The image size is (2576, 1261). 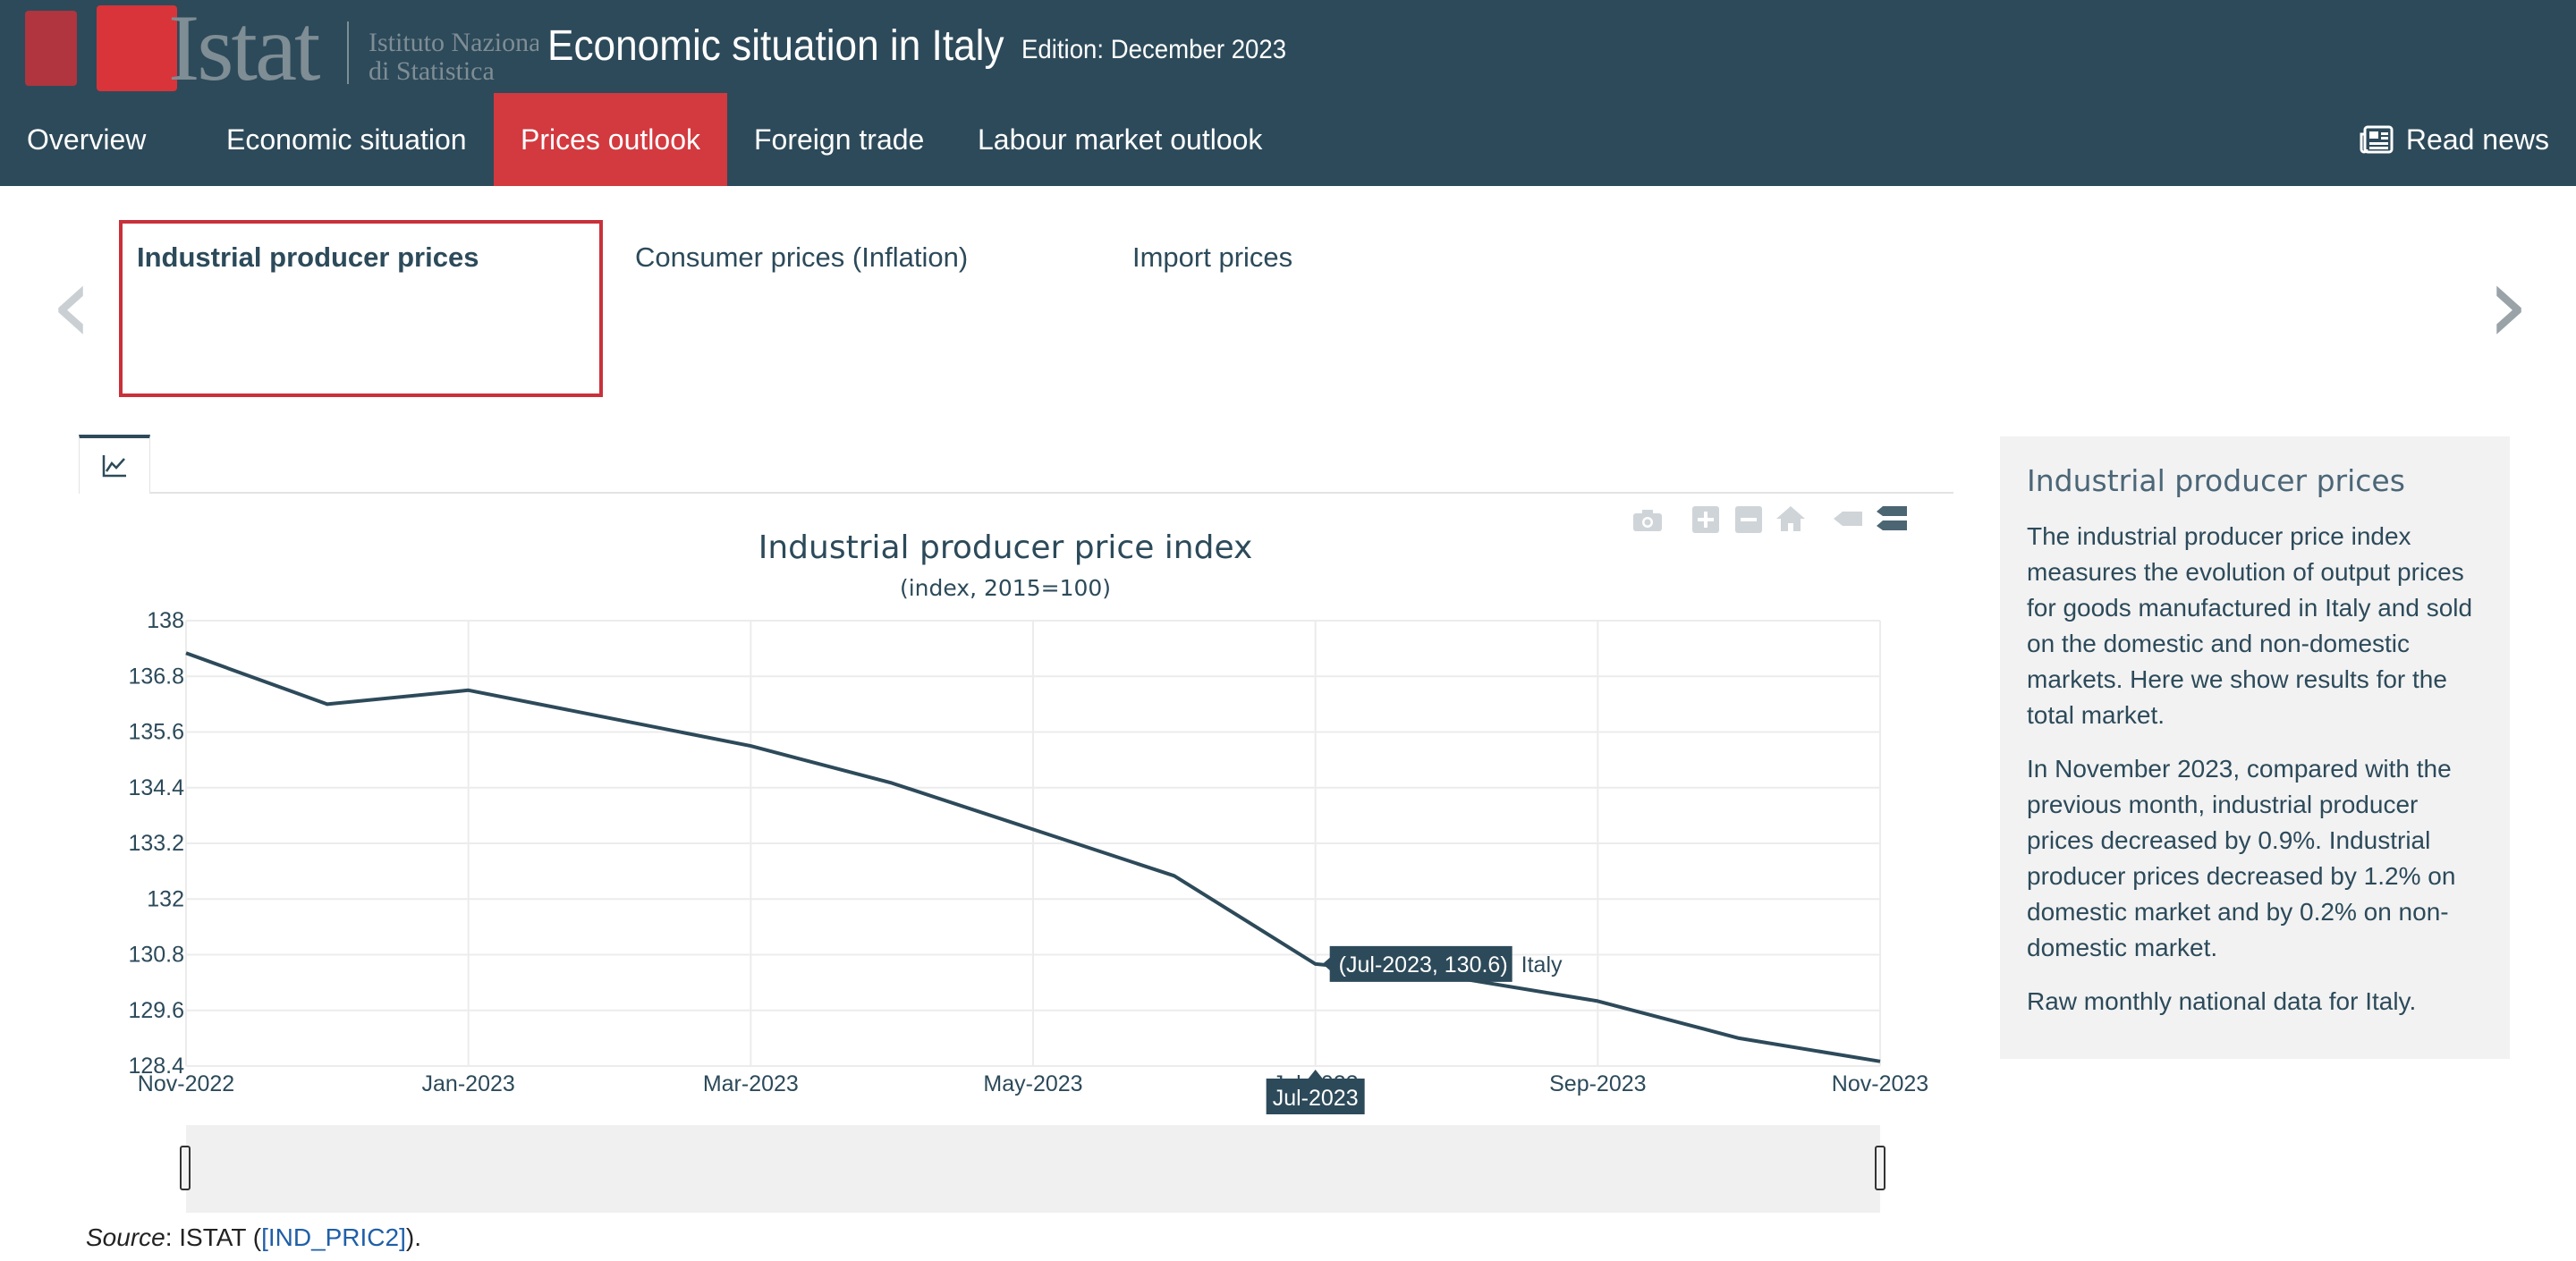 What do you see at coordinates (1647, 520) in the screenshot?
I see `camera-icon` at bounding box center [1647, 520].